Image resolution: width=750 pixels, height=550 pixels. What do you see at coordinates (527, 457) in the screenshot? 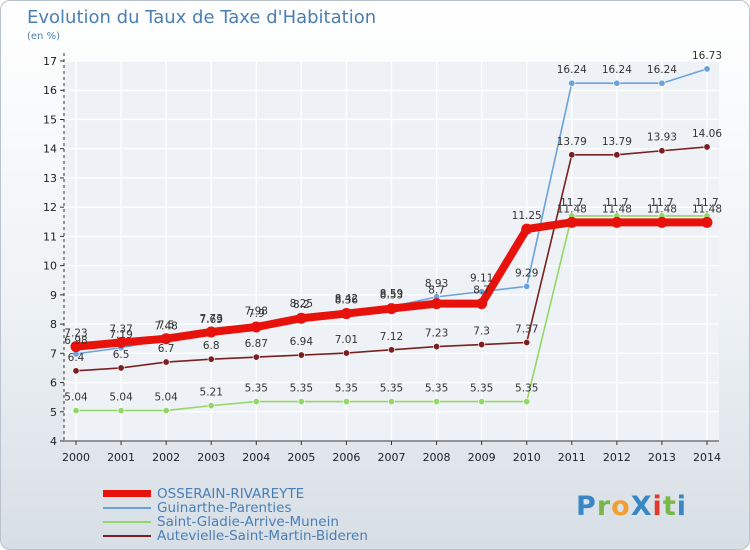
I see `x-tick-label: 2010` at bounding box center [527, 457].